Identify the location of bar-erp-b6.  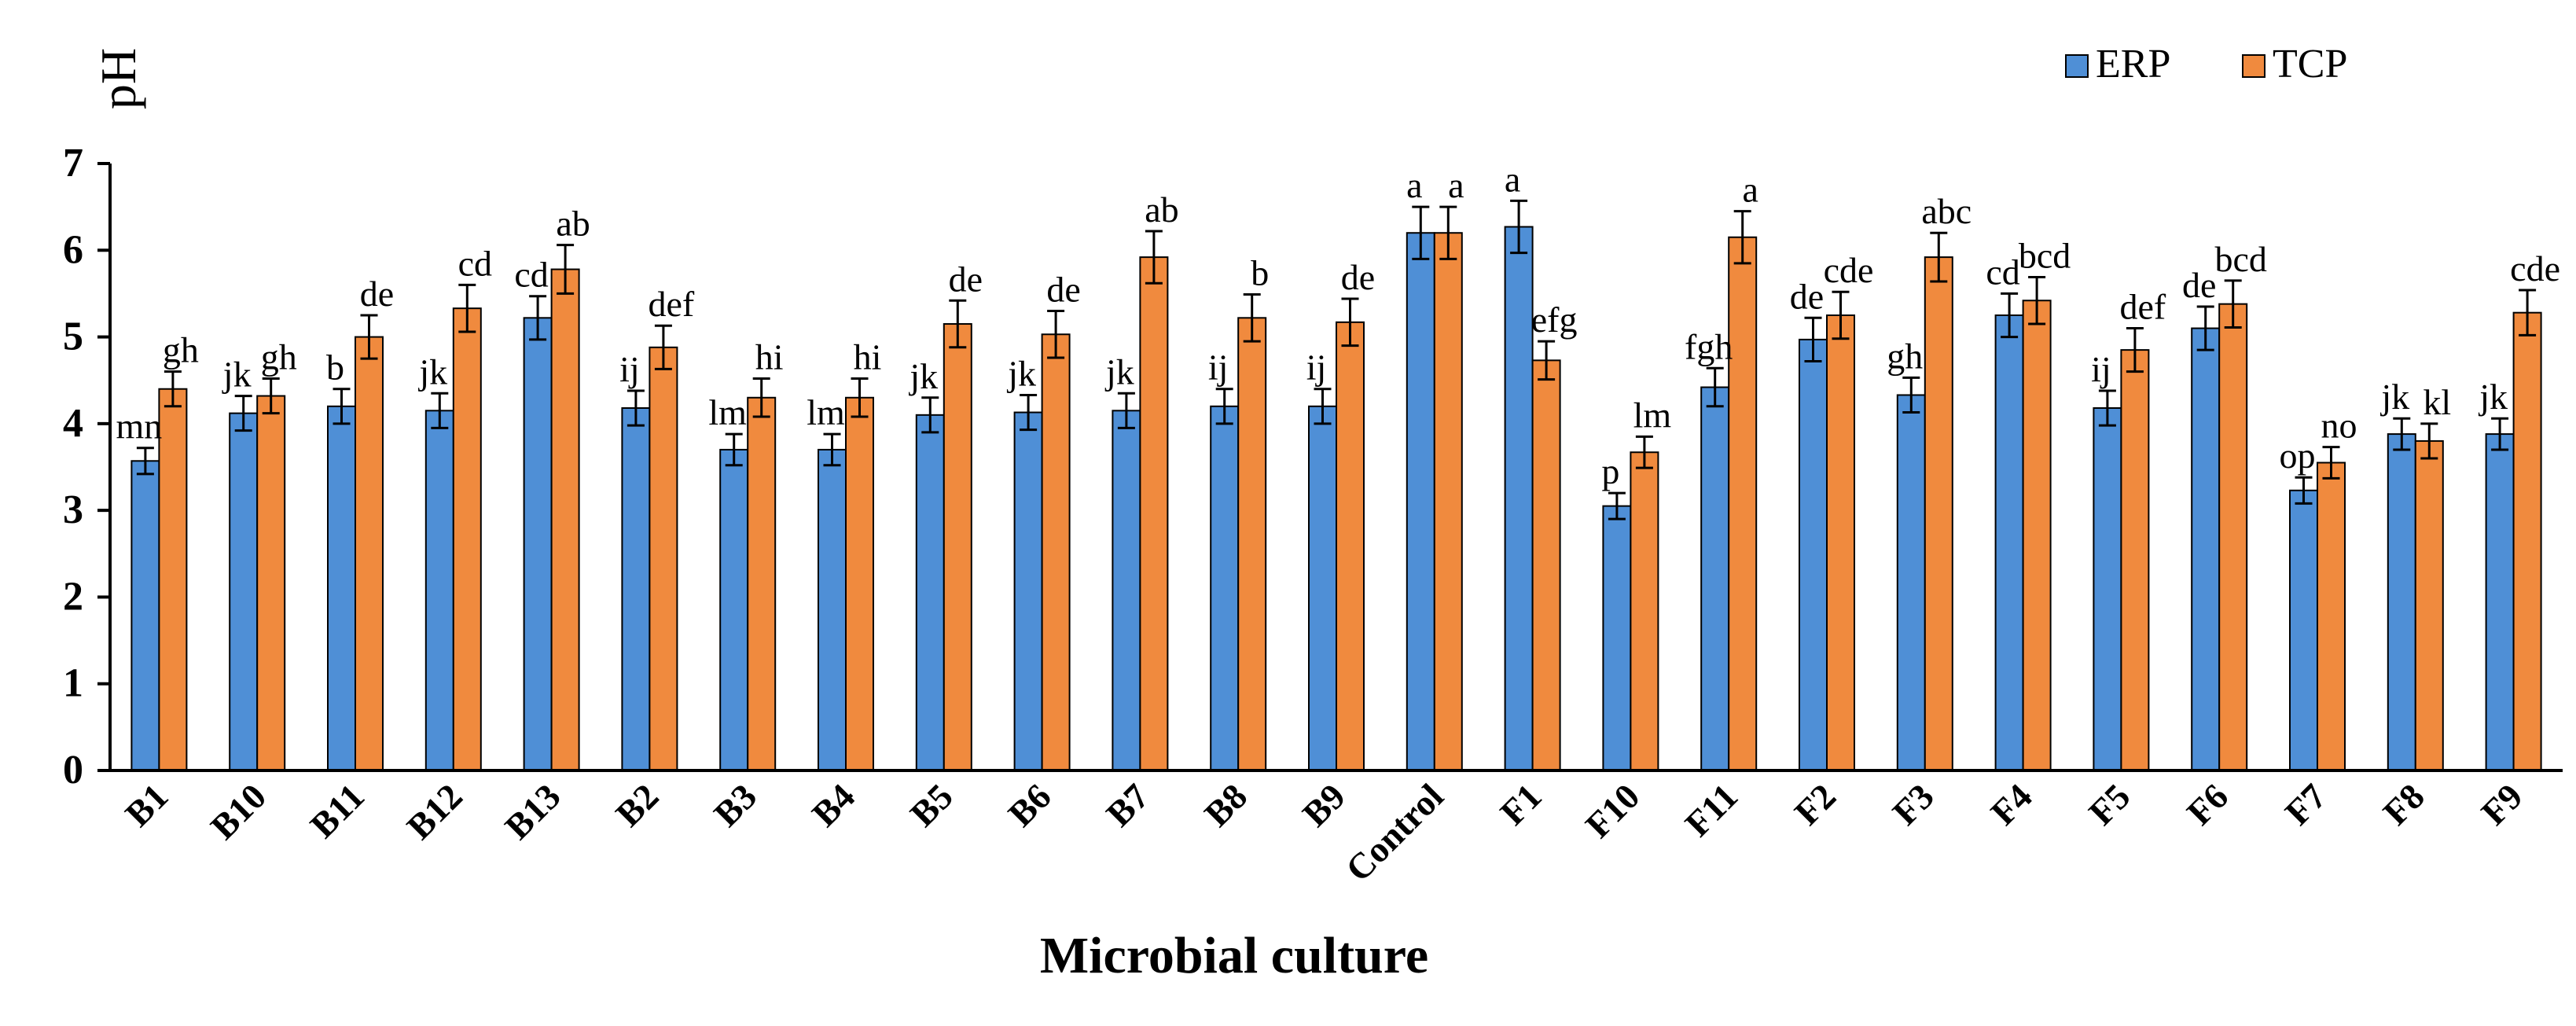
(1028, 591).